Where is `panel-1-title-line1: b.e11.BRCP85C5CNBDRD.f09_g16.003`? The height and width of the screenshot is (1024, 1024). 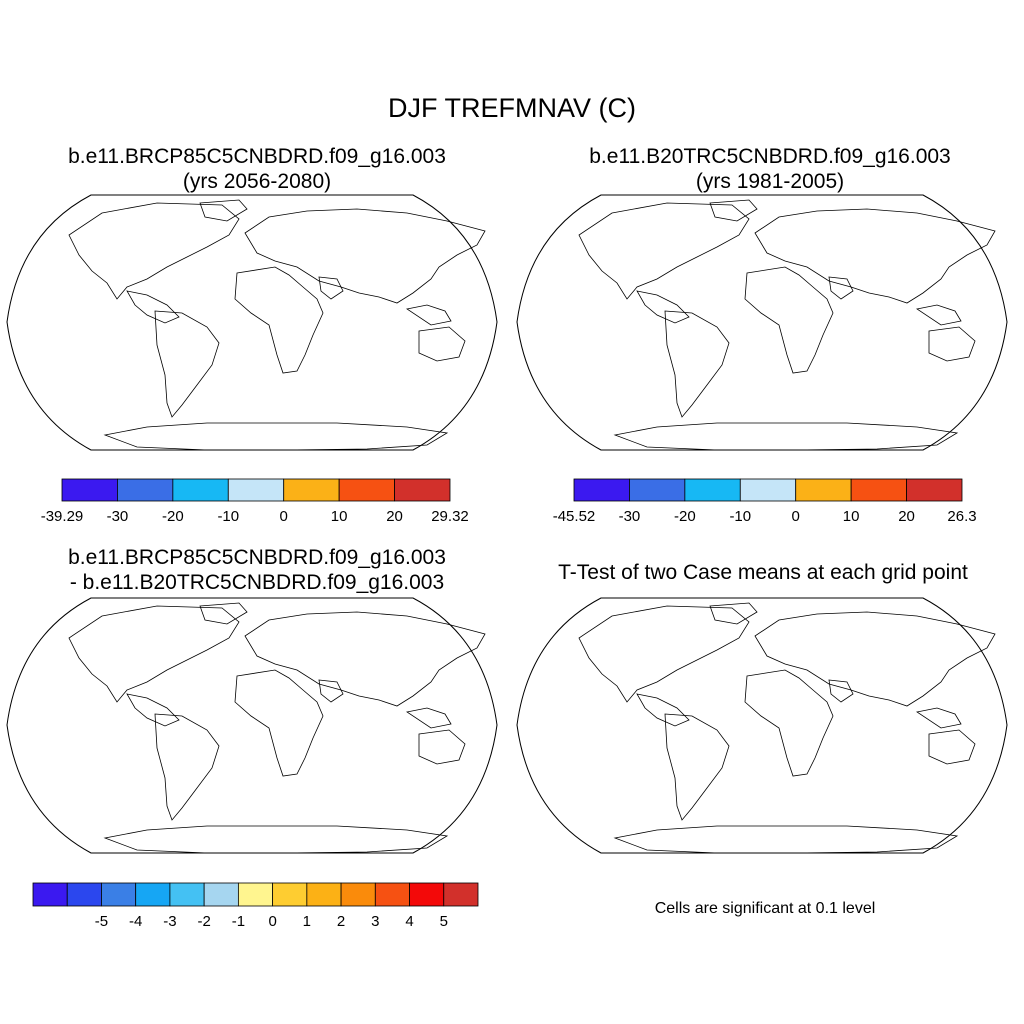 panel-1-title-line1: b.e11.BRCP85C5CNBDRD.f09_g16.003 is located at coordinates (257, 156).